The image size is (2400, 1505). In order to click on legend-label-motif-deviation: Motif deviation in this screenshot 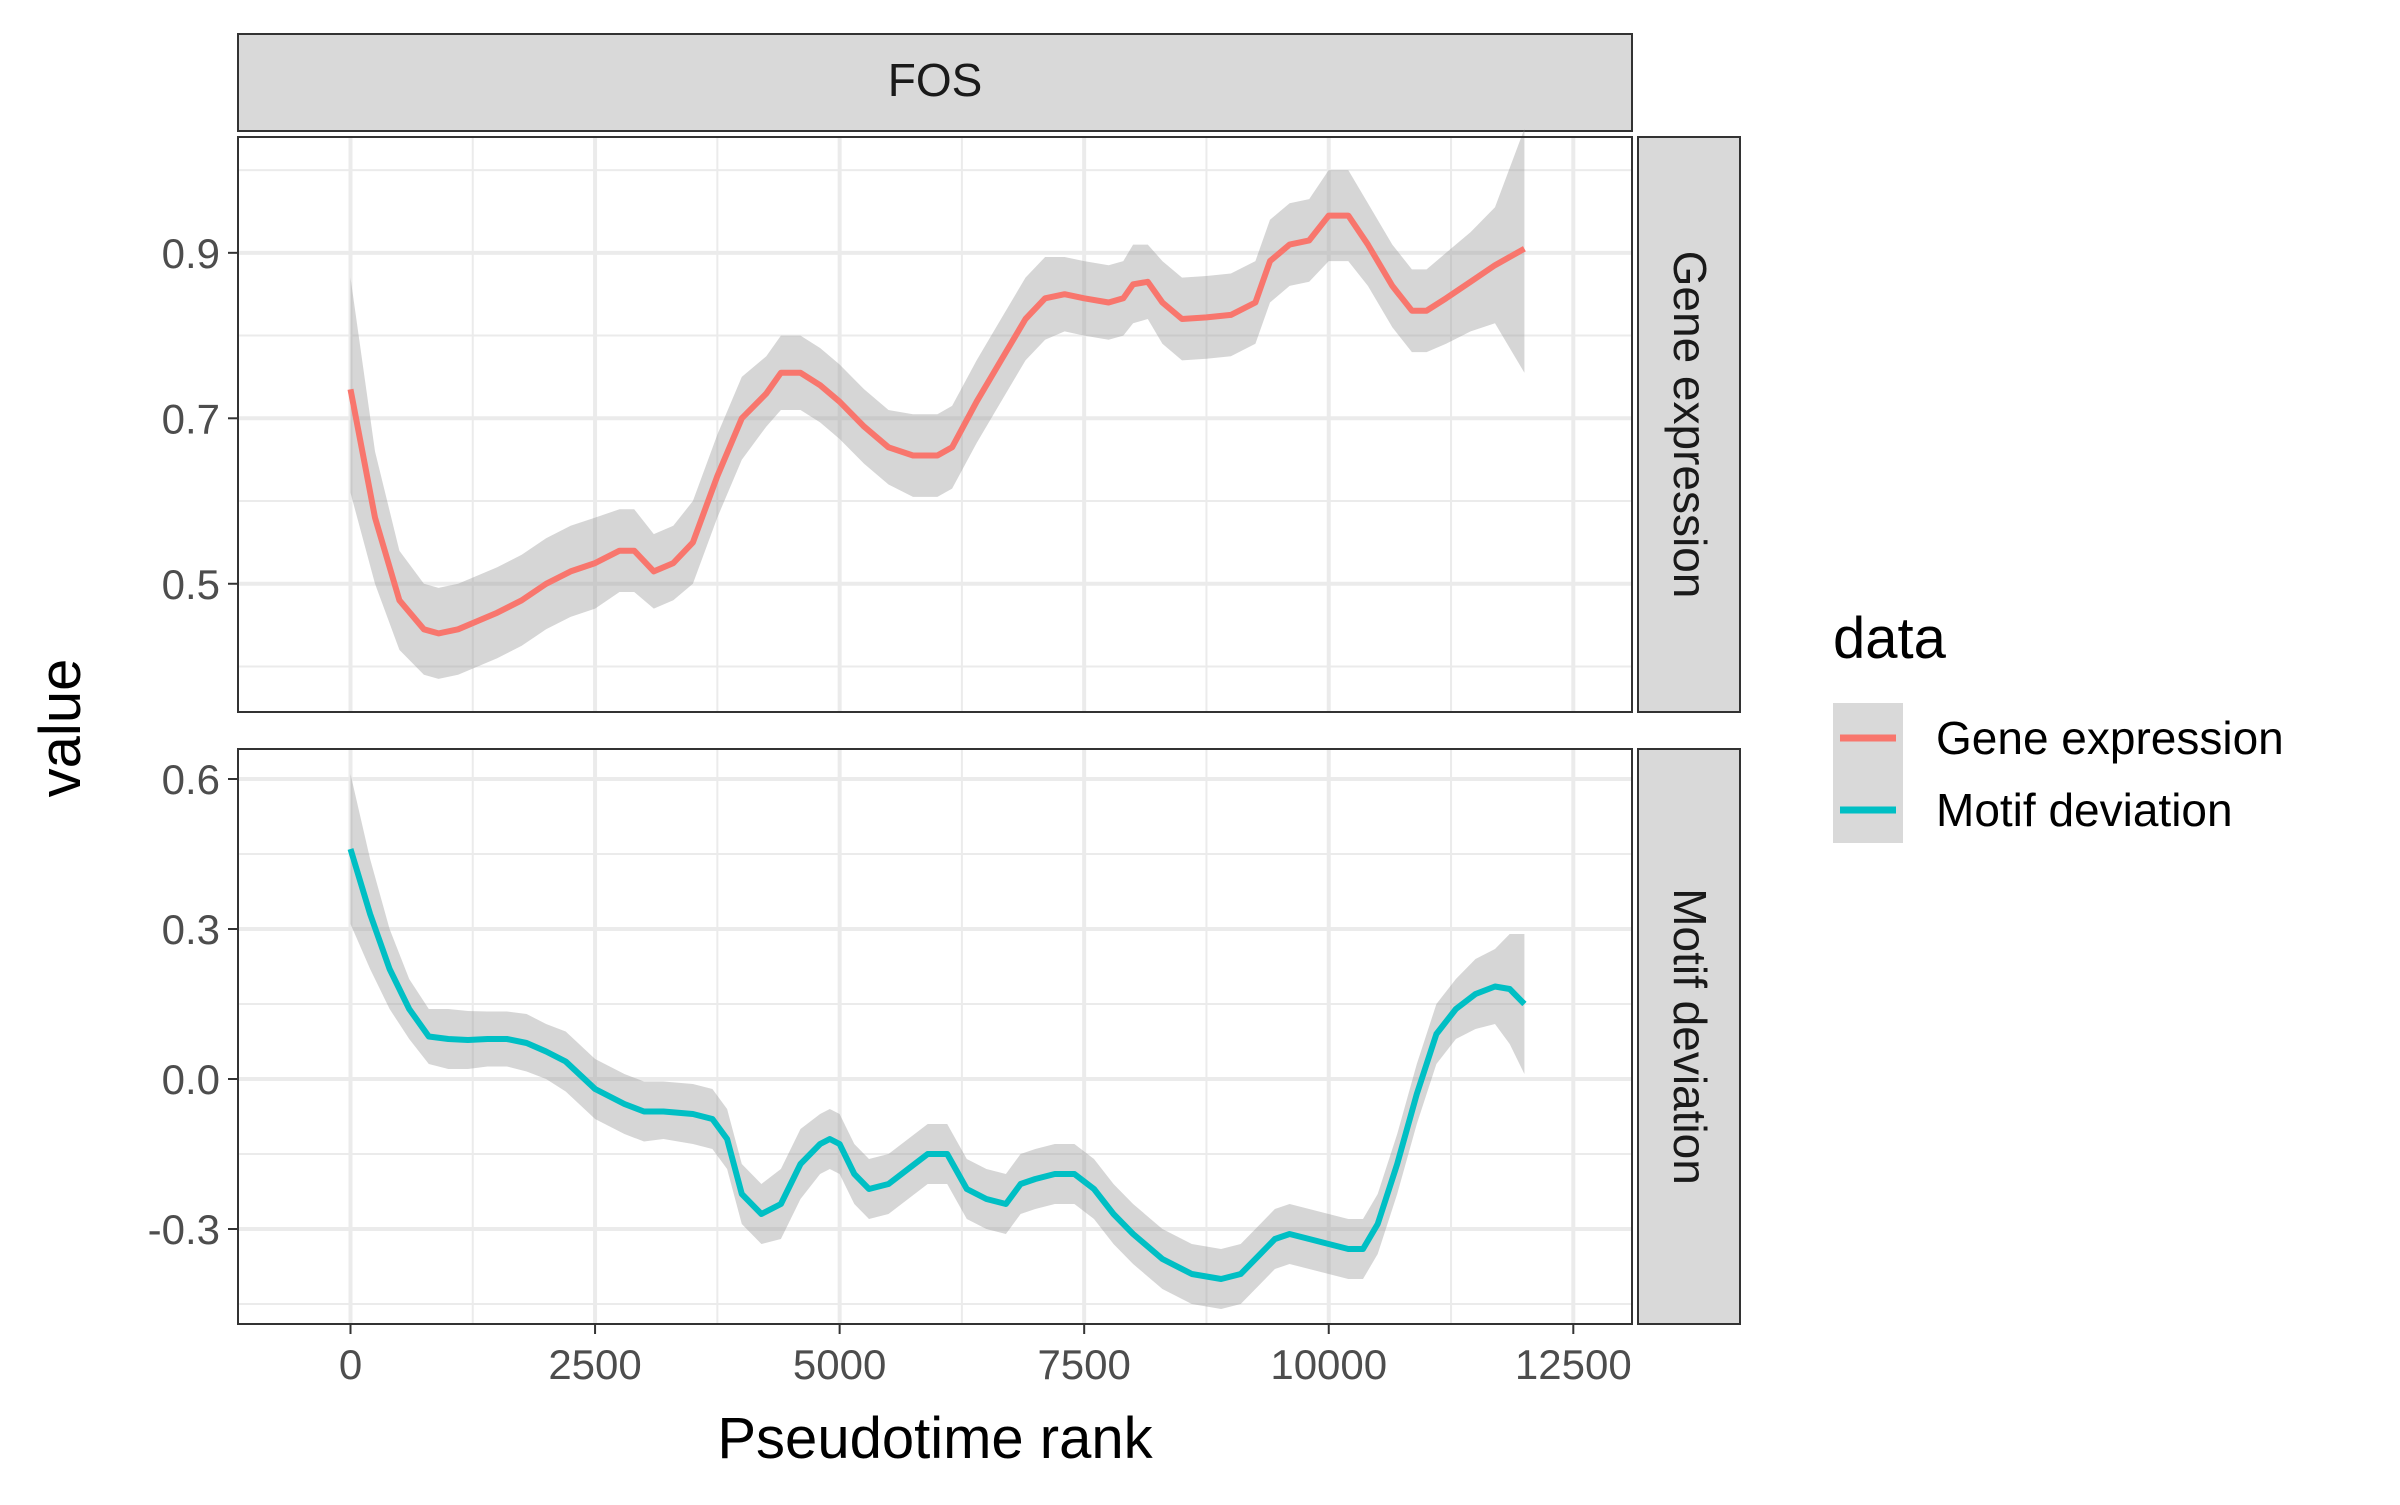, I will do `click(2084, 810)`.